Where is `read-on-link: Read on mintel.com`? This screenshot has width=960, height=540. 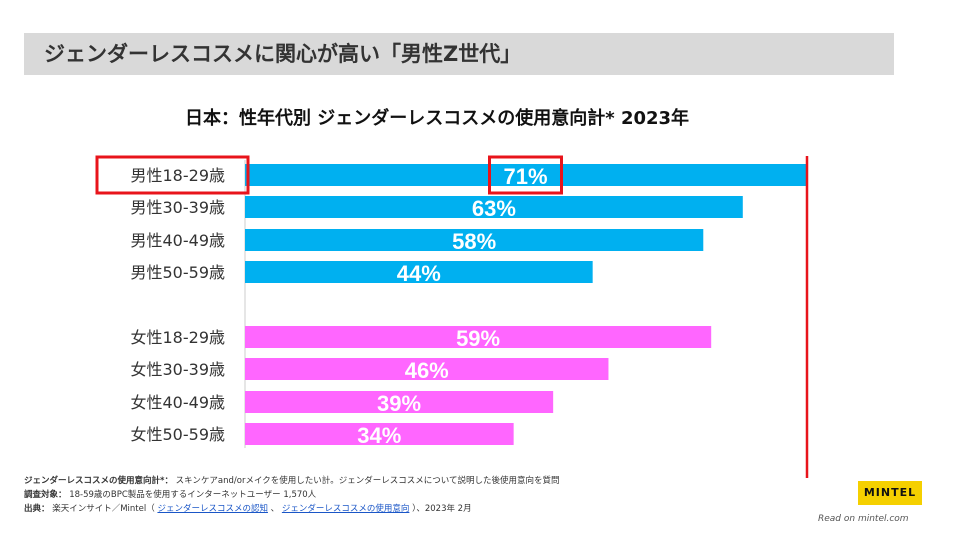
read-on-link: Read on mintel.com is located at coordinates (863, 519).